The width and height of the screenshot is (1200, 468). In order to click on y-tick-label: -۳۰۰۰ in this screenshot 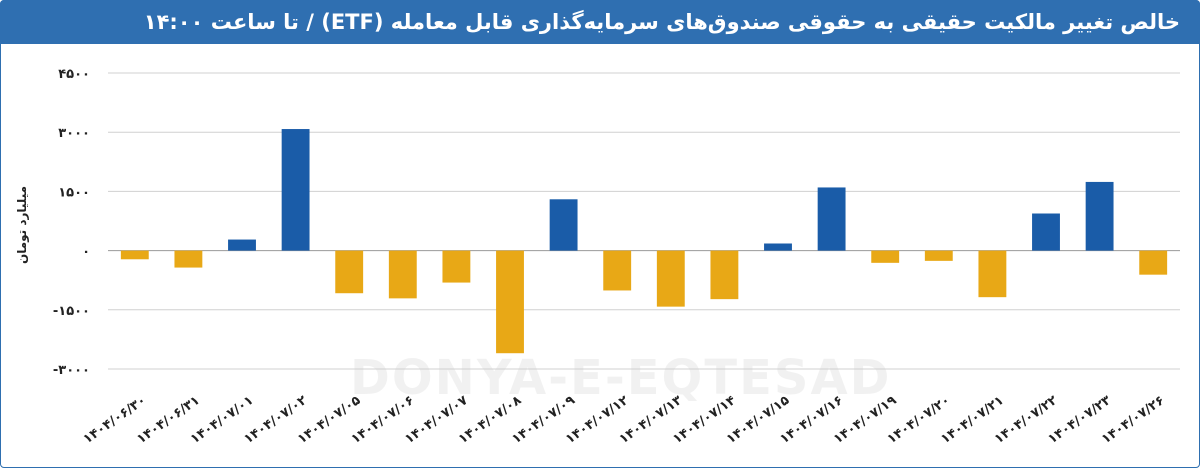, I will do `click(71, 370)`.